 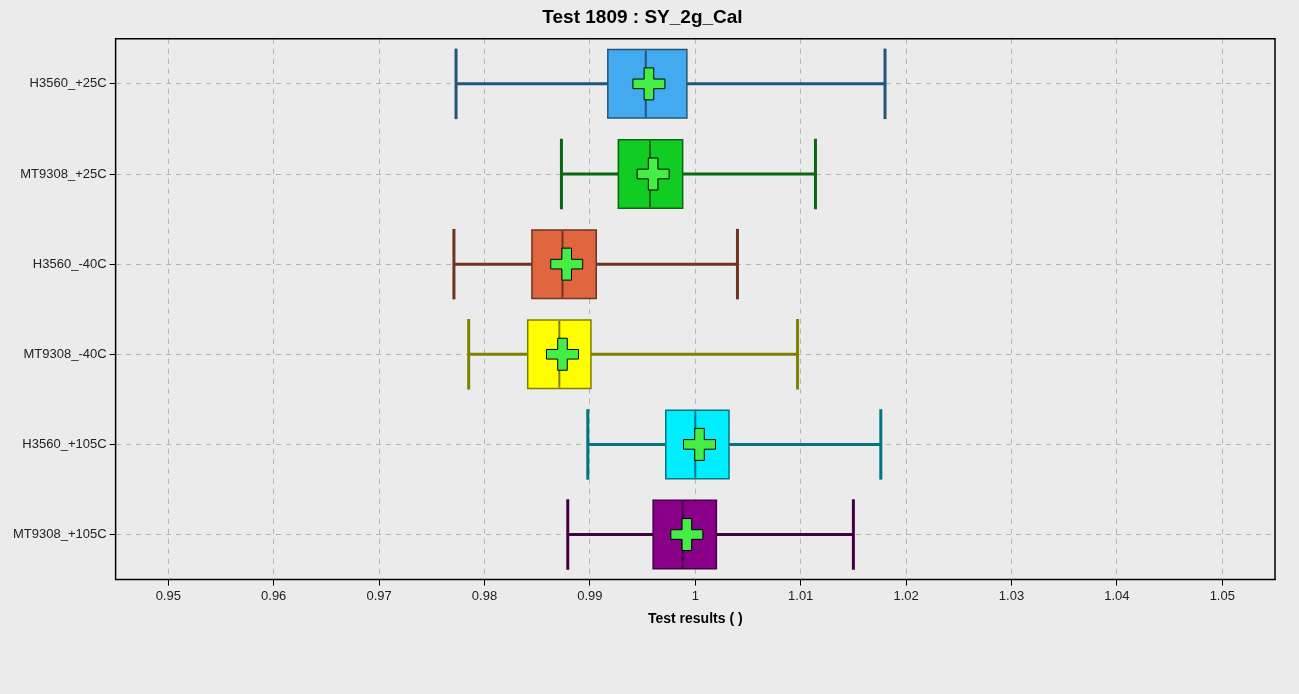 What do you see at coordinates (379, 595) in the screenshot?
I see `x-tick-label: 0.97` at bounding box center [379, 595].